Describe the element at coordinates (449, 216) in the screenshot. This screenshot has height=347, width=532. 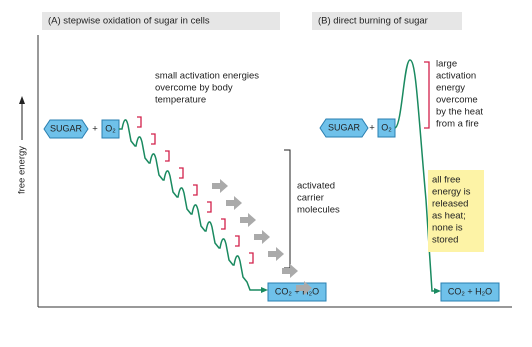
I see `heat-note: as heat;` at that location.